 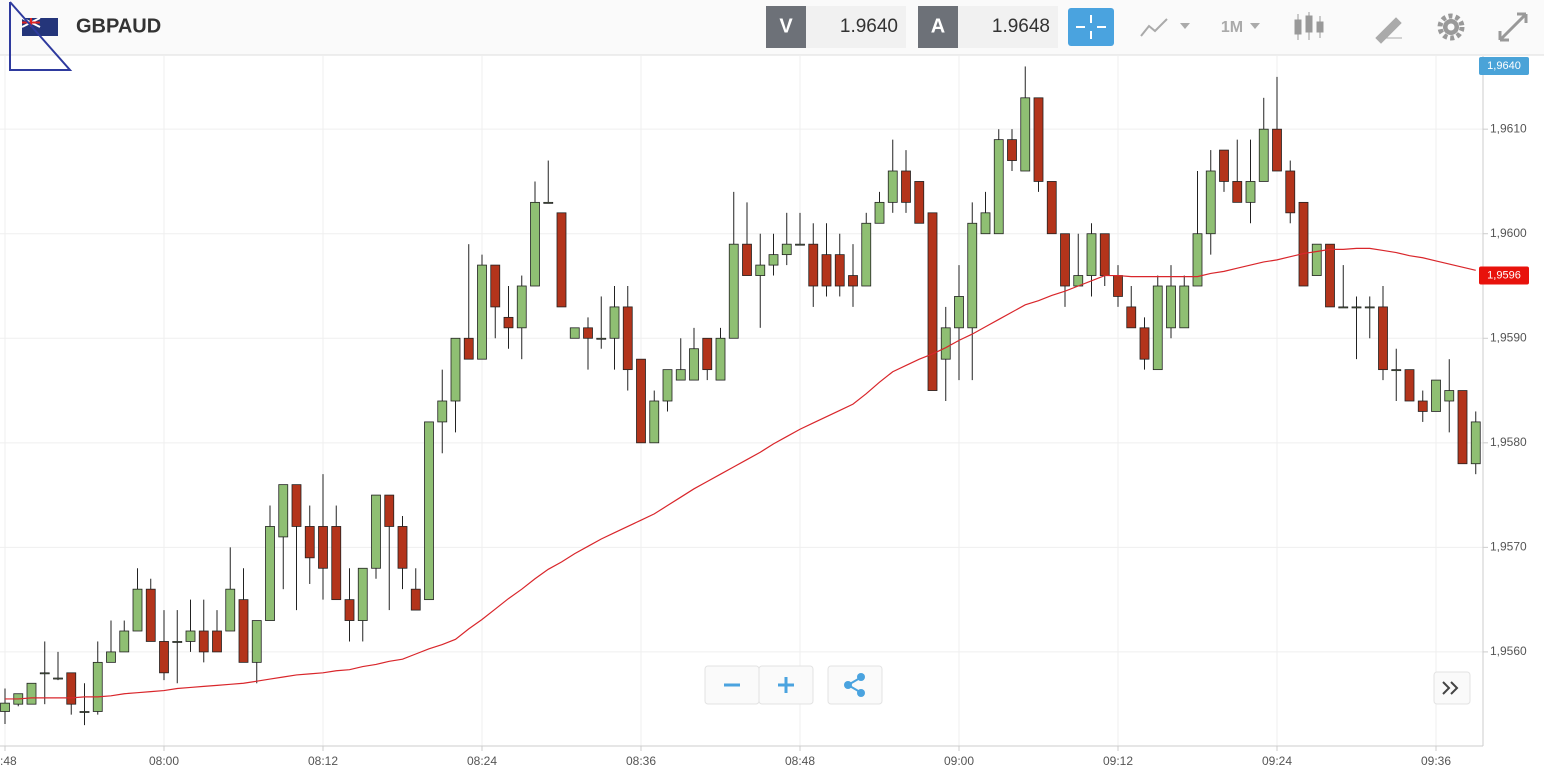 What do you see at coordinates (786, 685) in the screenshot?
I see `zoom-in-button` at bounding box center [786, 685].